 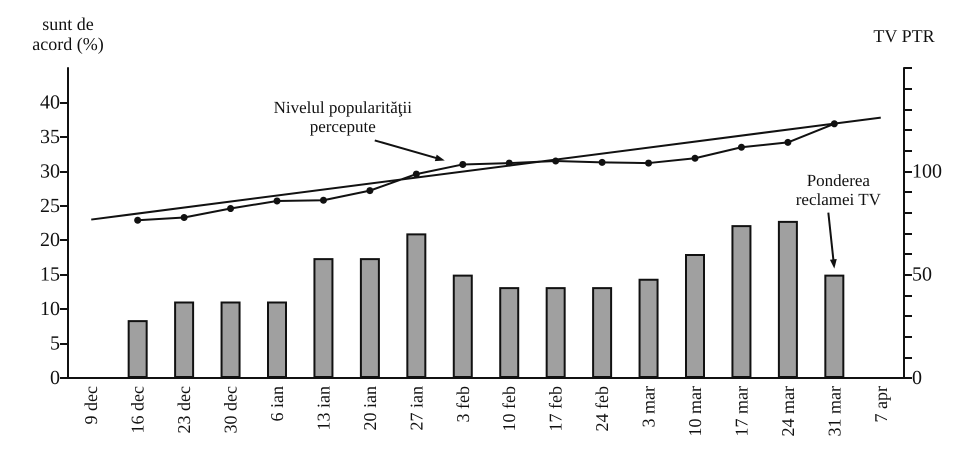 What do you see at coordinates (277, 404) in the screenshot?
I see `x-tick-label: 6 ian` at bounding box center [277, 404].